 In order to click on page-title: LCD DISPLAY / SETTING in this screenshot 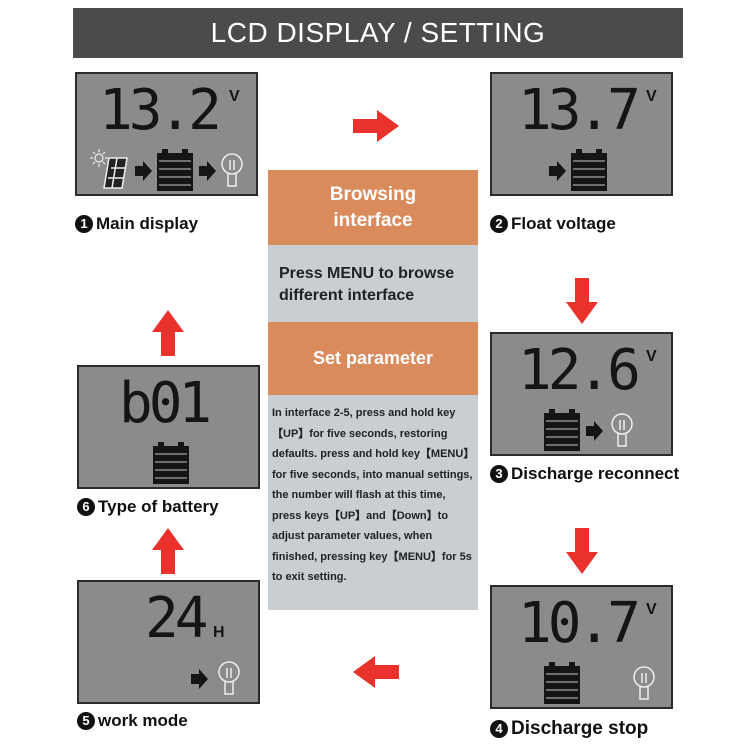, I will do `click(378, 33)`.